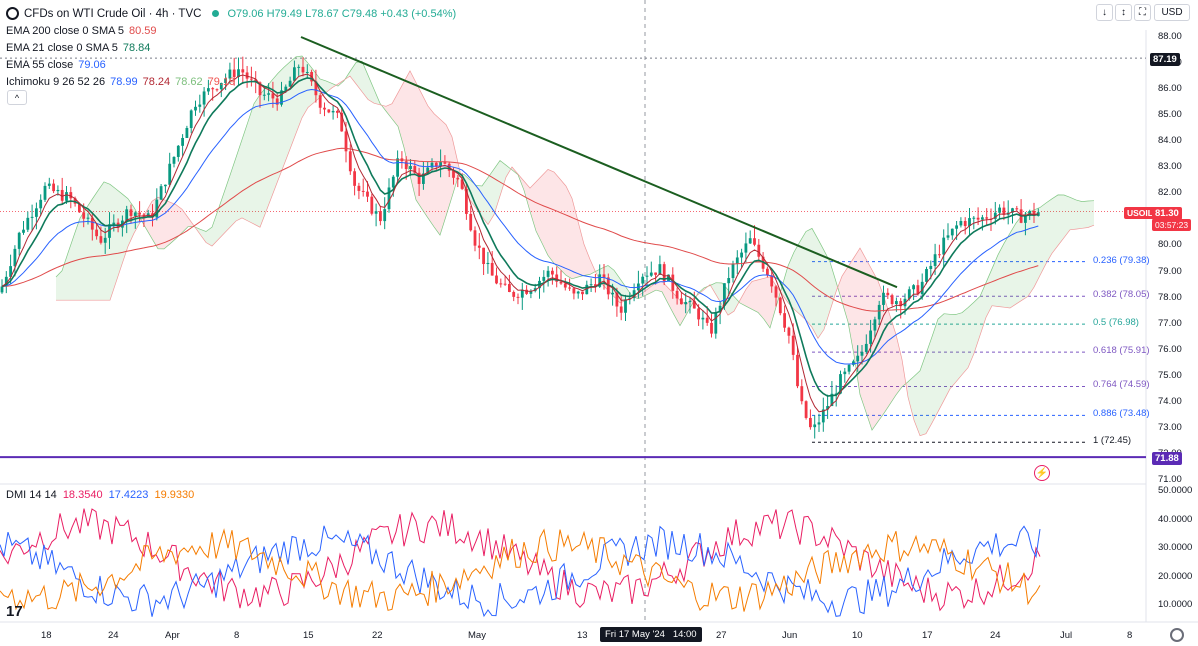 Image resolution: width=1198 pixels, height=646 pixels. What do you see at coordinates (1165, 59) in the screenshot?
I see `high-price-tag: 87.19` at bounding box center [1165, 59].